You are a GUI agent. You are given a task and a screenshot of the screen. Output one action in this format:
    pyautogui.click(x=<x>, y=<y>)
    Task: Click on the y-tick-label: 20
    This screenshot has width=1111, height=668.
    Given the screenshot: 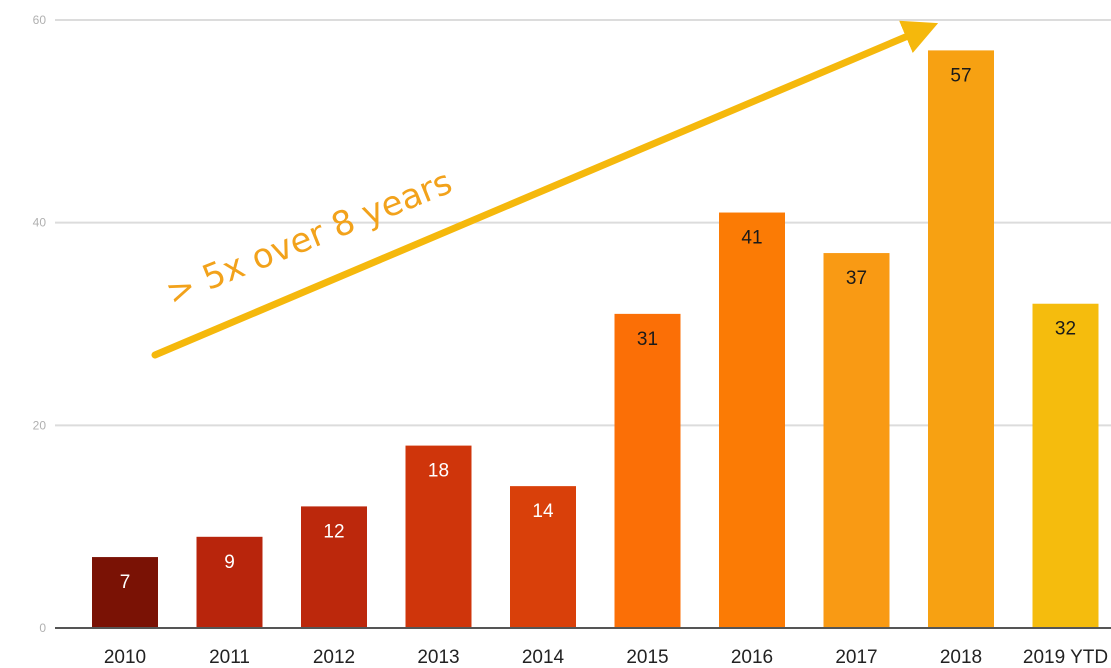 What is the action you would take?
    pyautogui.click(x=40, y=425)
    